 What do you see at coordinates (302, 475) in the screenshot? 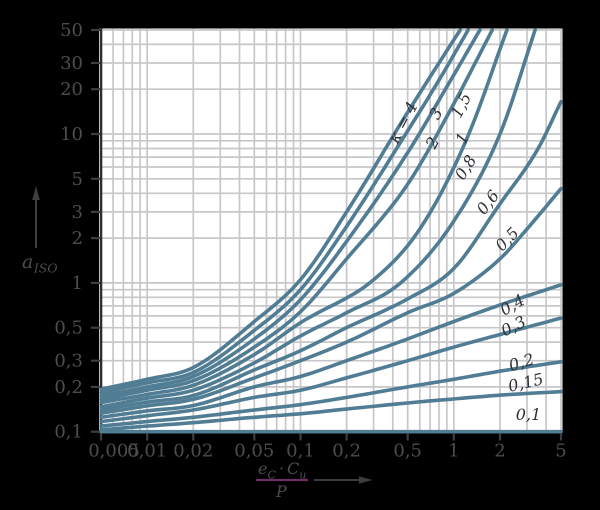
I see `x-num-C-sub: u` at bounding box center [302, 475].